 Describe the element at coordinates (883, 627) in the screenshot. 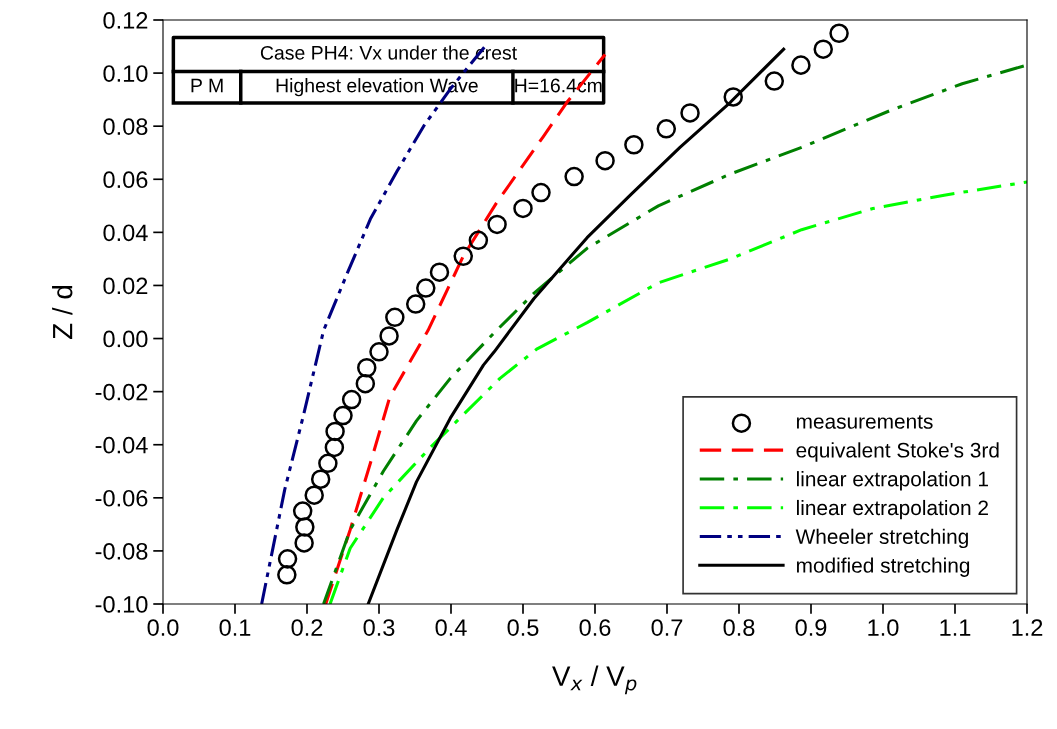

I see `x-tick-label: 1.0` at that location.